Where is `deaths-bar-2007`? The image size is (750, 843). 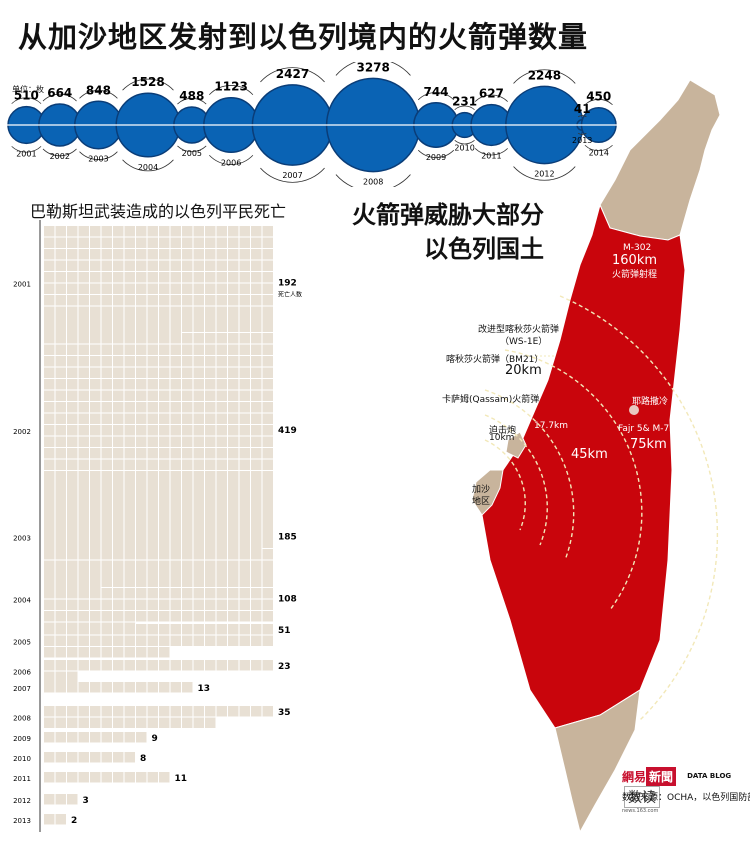
deaths-bar-2007 is located at coordinates (118, 687).